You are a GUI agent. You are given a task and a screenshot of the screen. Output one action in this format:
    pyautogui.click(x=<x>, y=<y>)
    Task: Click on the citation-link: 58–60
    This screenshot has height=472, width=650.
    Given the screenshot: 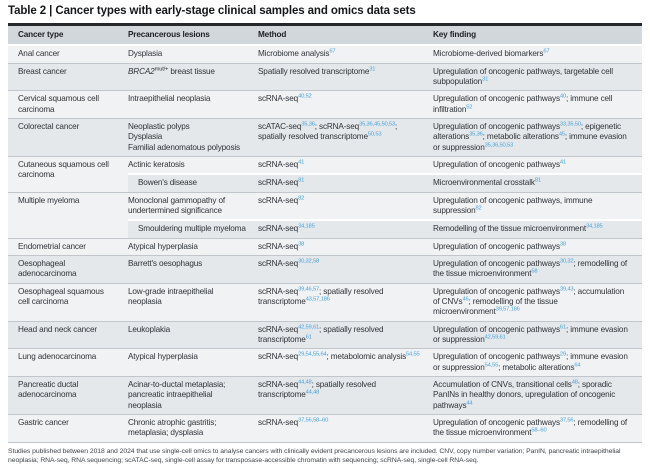 What is the action you would take?
    pyautogui.click(x=539, y=430)
    